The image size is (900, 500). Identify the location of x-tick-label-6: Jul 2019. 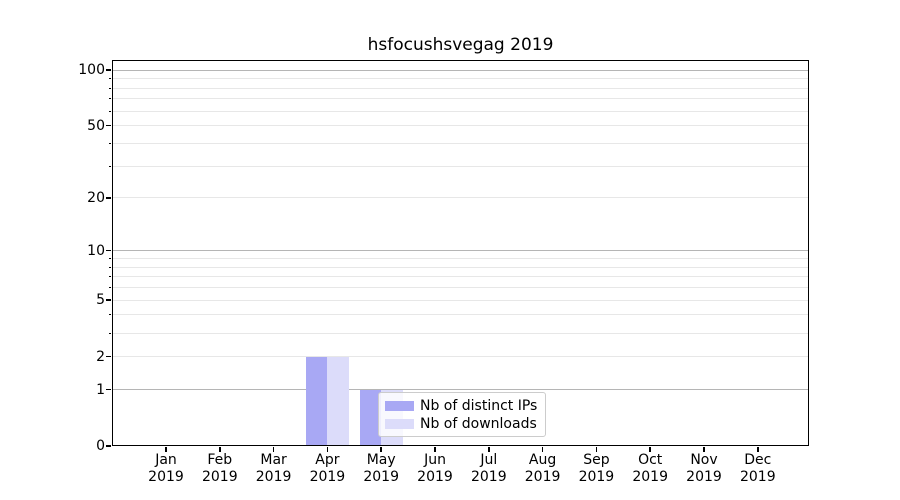
(488, 468).